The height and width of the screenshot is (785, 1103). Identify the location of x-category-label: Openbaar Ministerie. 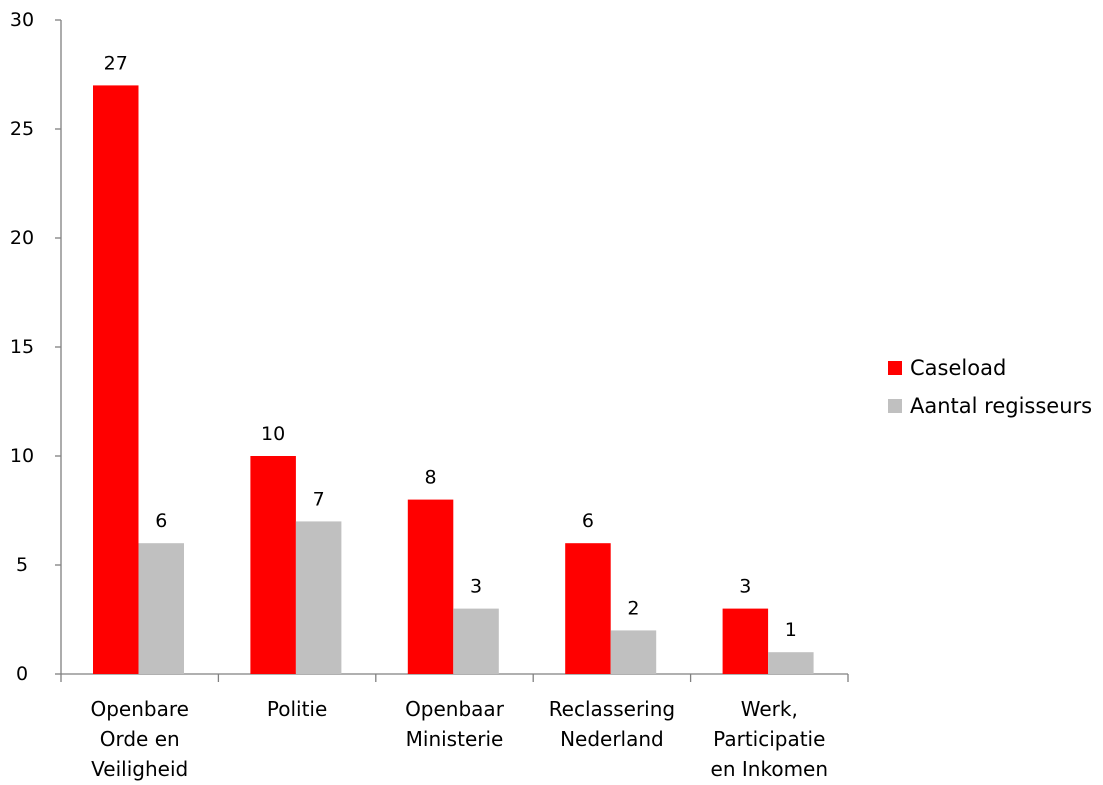
(455, 724).